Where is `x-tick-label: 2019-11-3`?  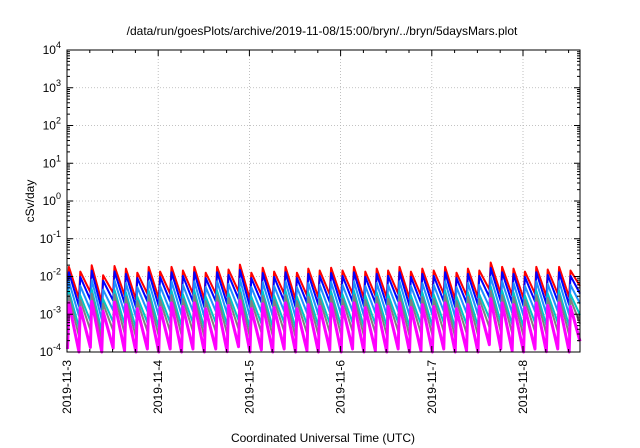
x-tick-label: 2019-11-3 is located at coordinates (67, 387).